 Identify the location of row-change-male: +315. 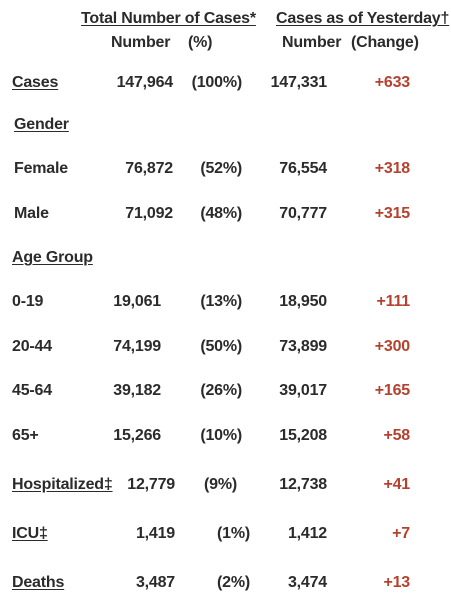
(392, 213).